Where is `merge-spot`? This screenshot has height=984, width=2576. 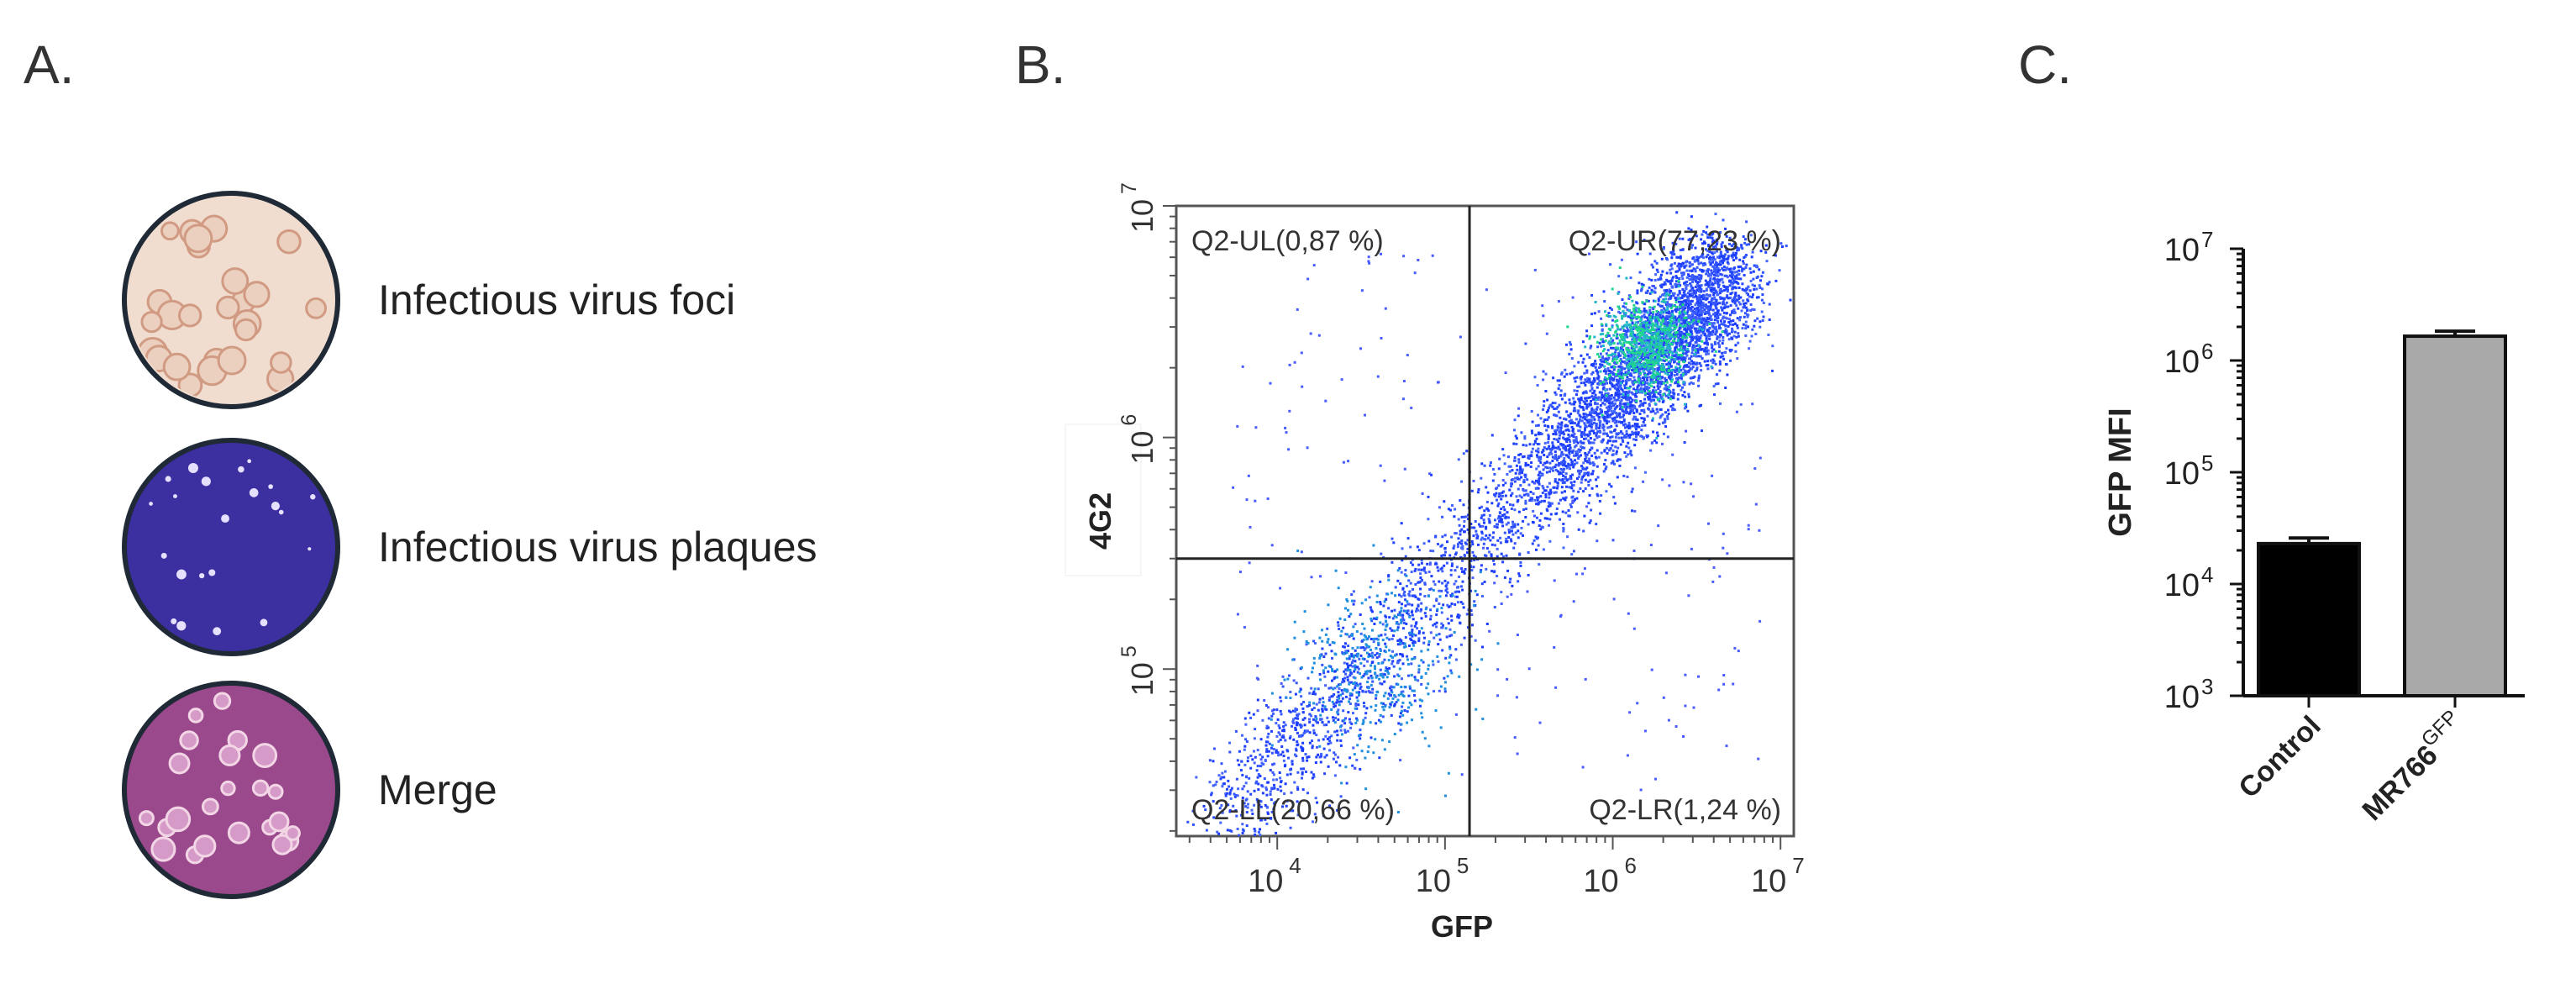 merge-spot is located at coordinates (275, 791).